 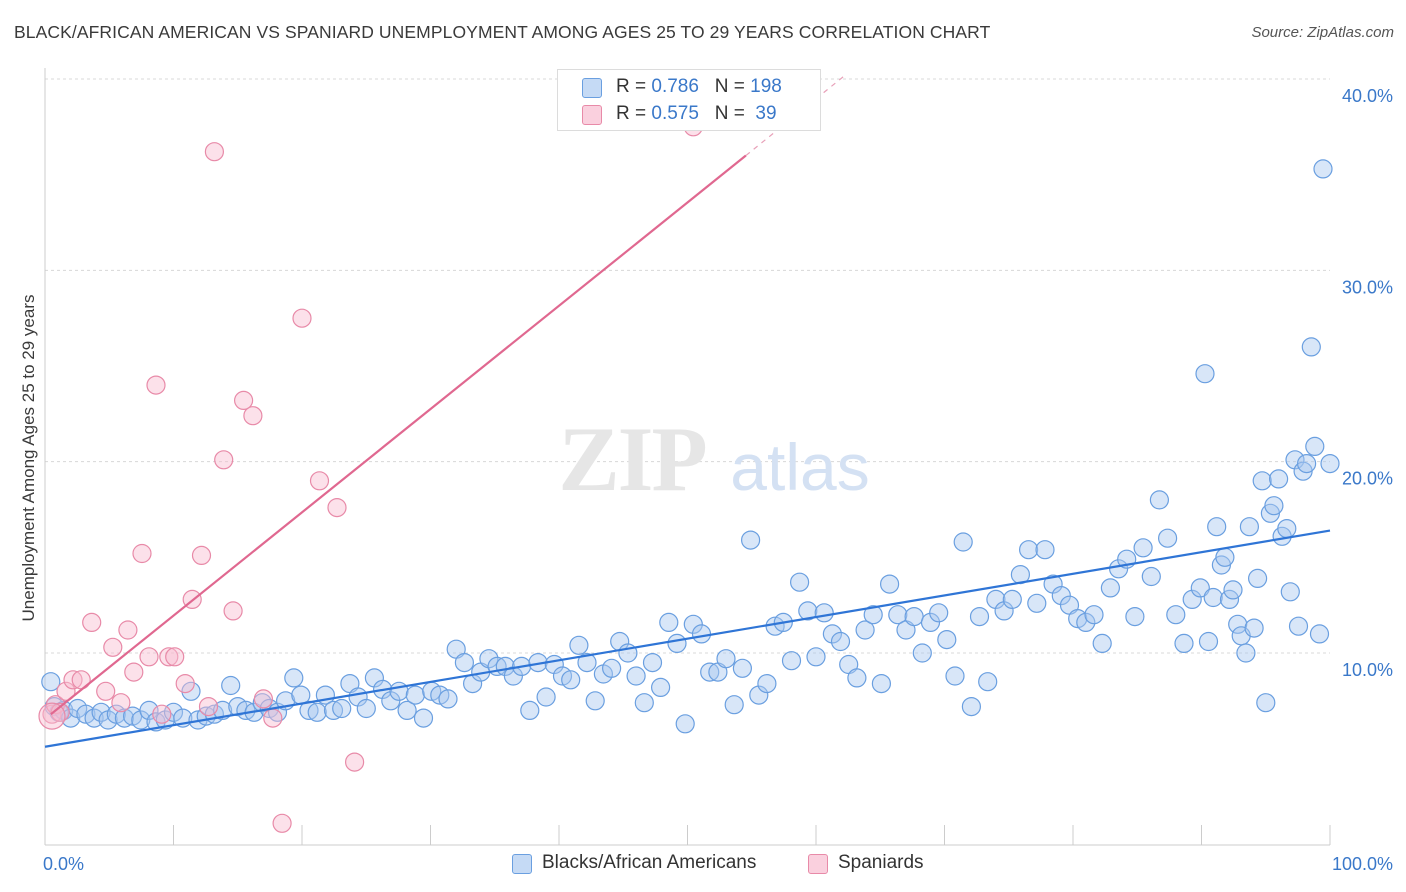 I want to click on legend-swatch-blacks, so click(x=592, y=88).